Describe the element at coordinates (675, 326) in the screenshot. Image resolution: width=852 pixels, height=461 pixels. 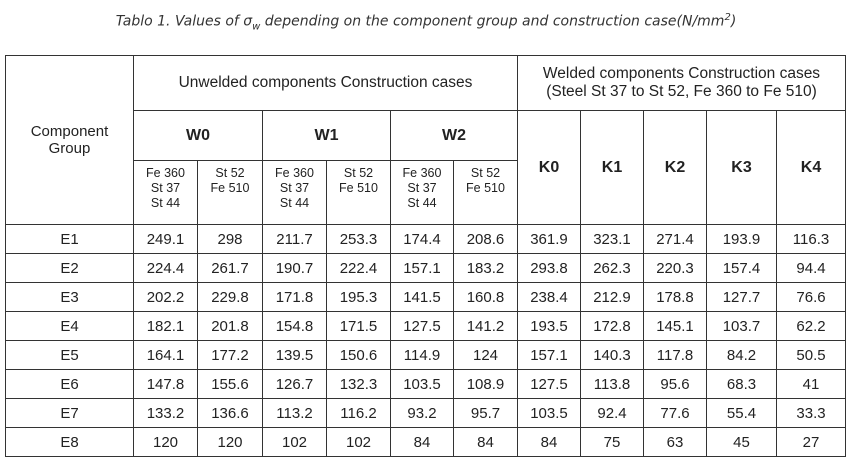
I see `table-cell: 145.1` at that location.